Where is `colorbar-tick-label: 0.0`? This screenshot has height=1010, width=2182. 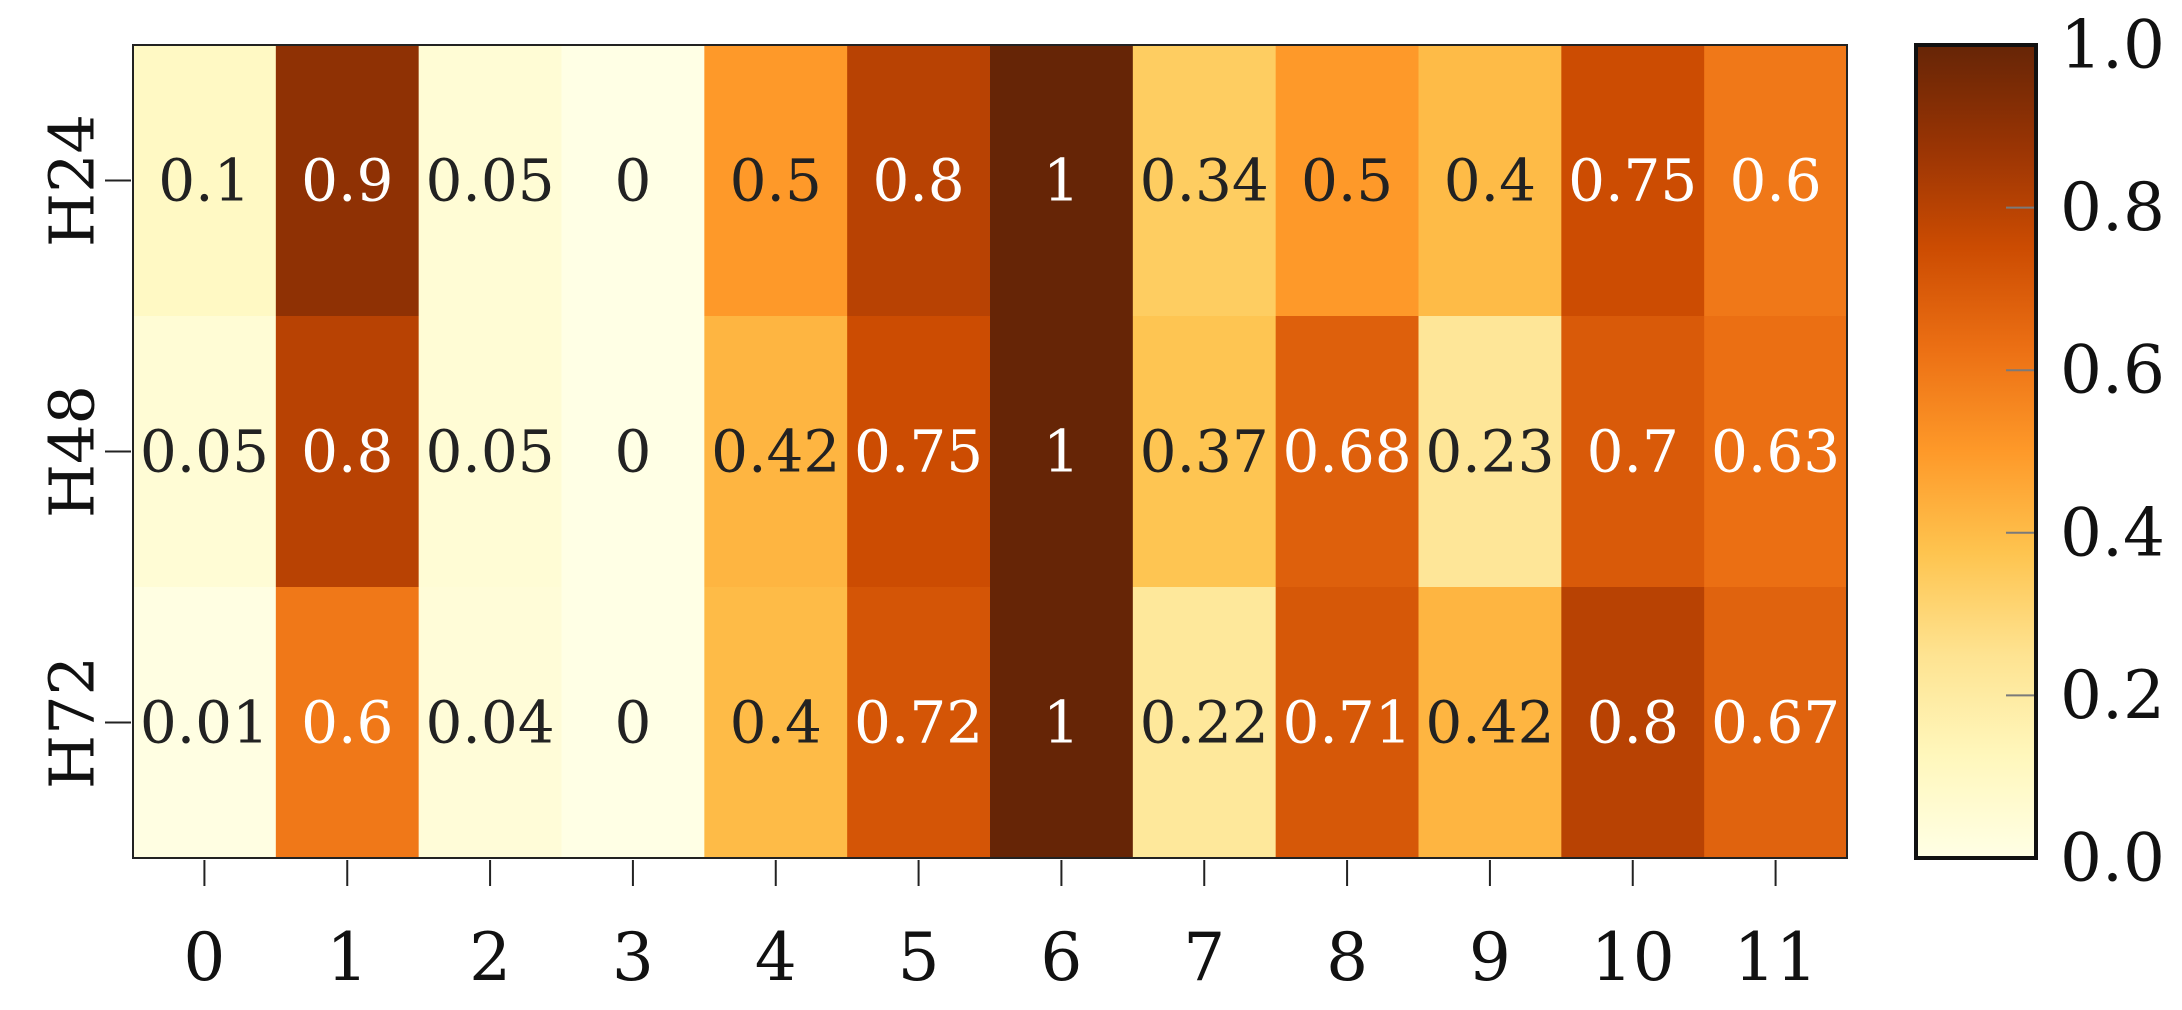 colorbar-tick-label: 0.0 is located at coordinates (2112, 858).